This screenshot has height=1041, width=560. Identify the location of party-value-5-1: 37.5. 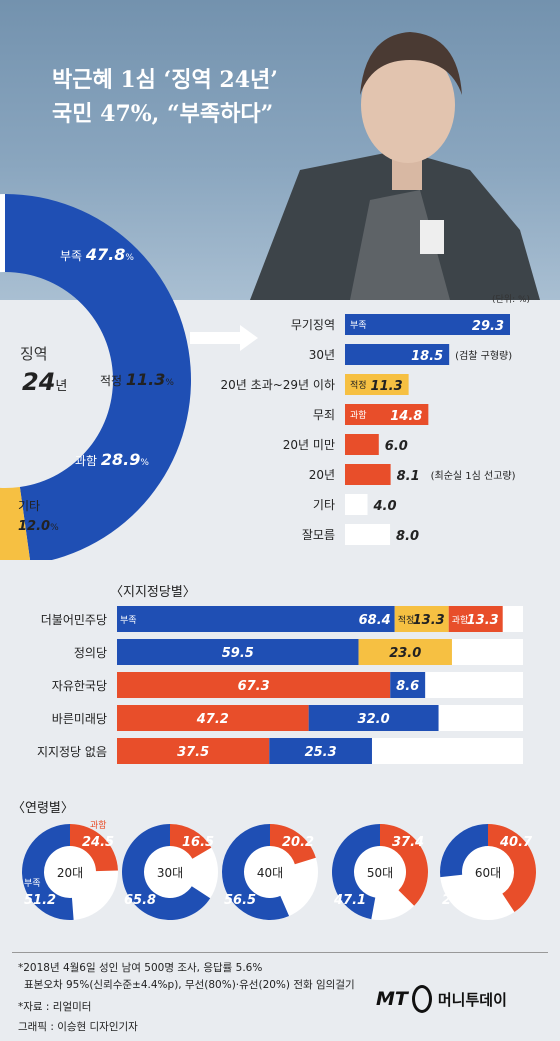
(193, 752).